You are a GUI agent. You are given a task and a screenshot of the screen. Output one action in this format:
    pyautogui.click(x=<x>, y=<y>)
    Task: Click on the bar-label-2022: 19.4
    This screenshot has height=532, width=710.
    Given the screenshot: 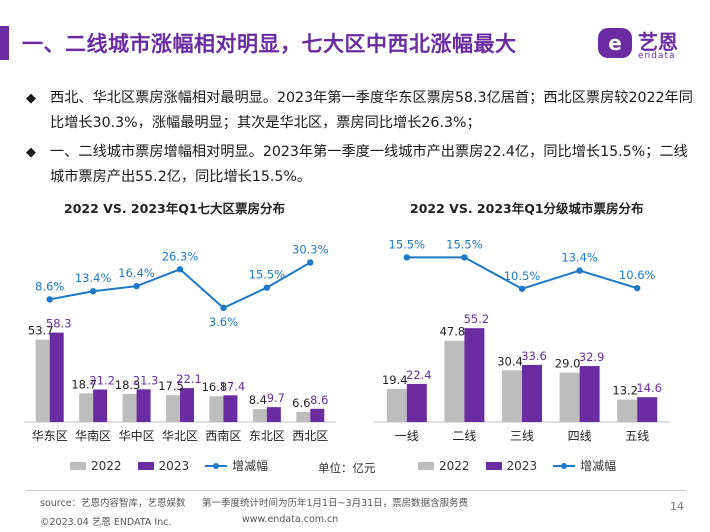 What is the action you would take?
    pyautogui.click(x=395, y=380)
    